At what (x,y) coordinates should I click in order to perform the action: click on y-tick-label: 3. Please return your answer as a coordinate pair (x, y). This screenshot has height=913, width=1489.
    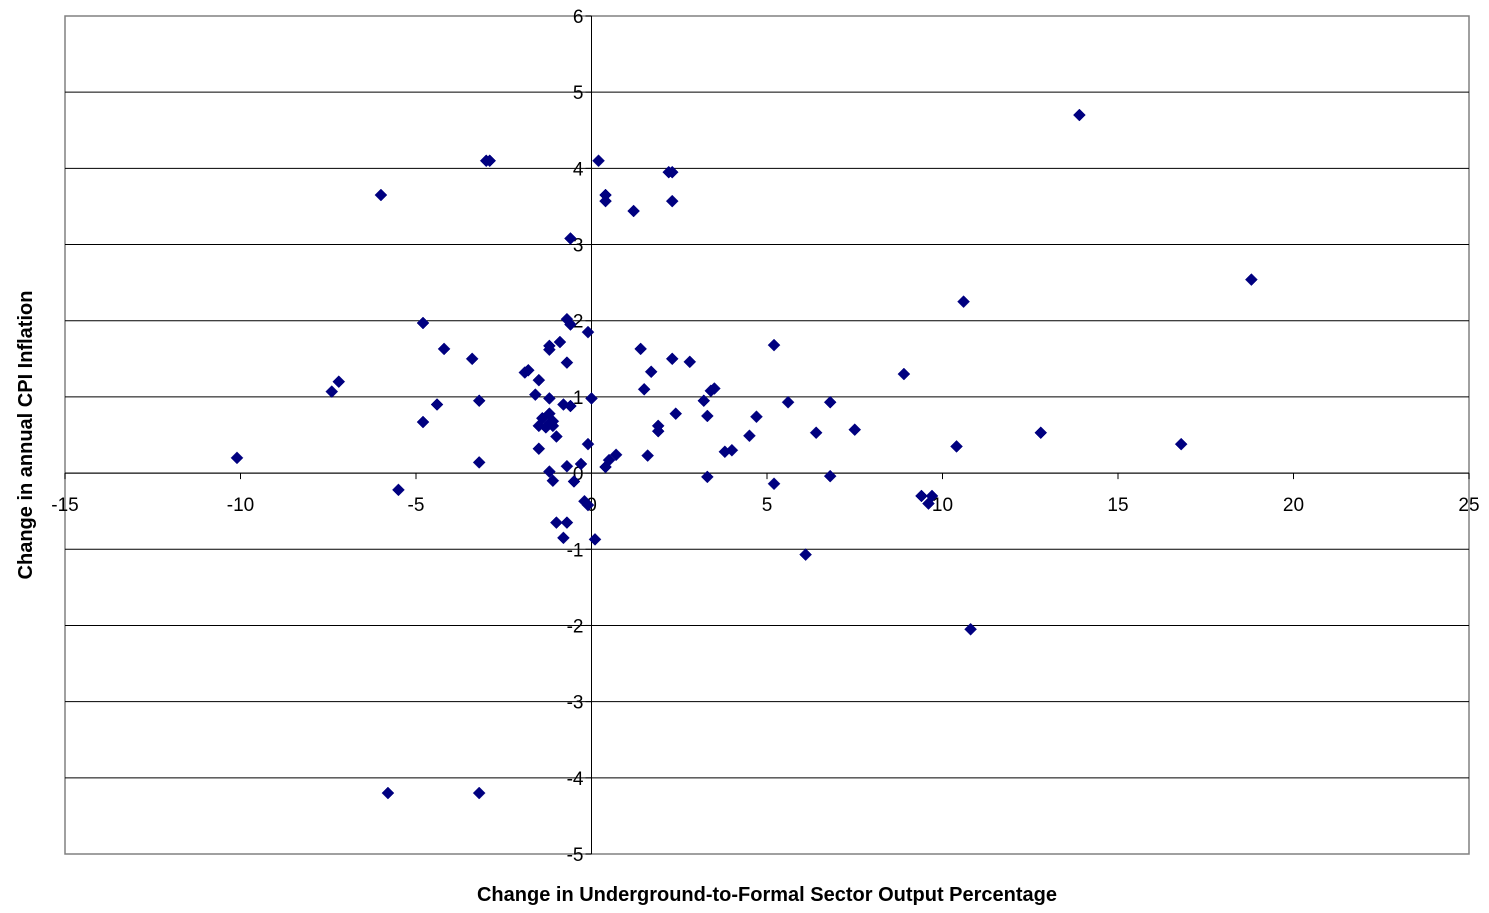
    Looking at the image, I should click on (578, 246).